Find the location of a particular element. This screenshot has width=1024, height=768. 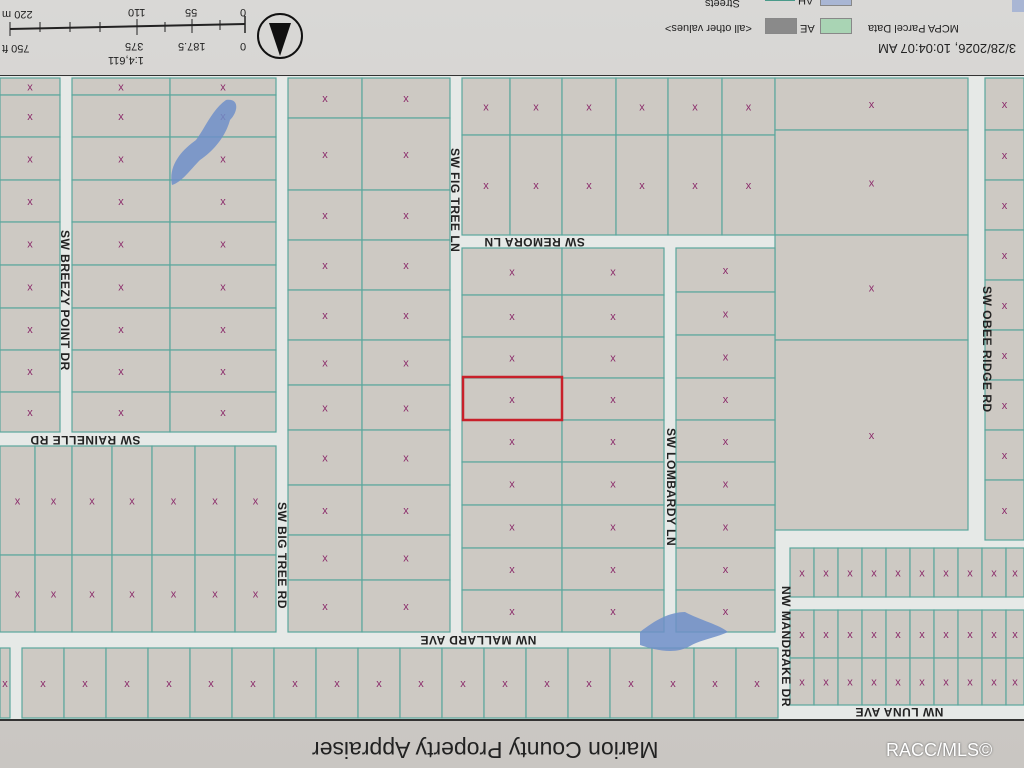

legend-swatch-partial is located at coordinates (1018, 6).